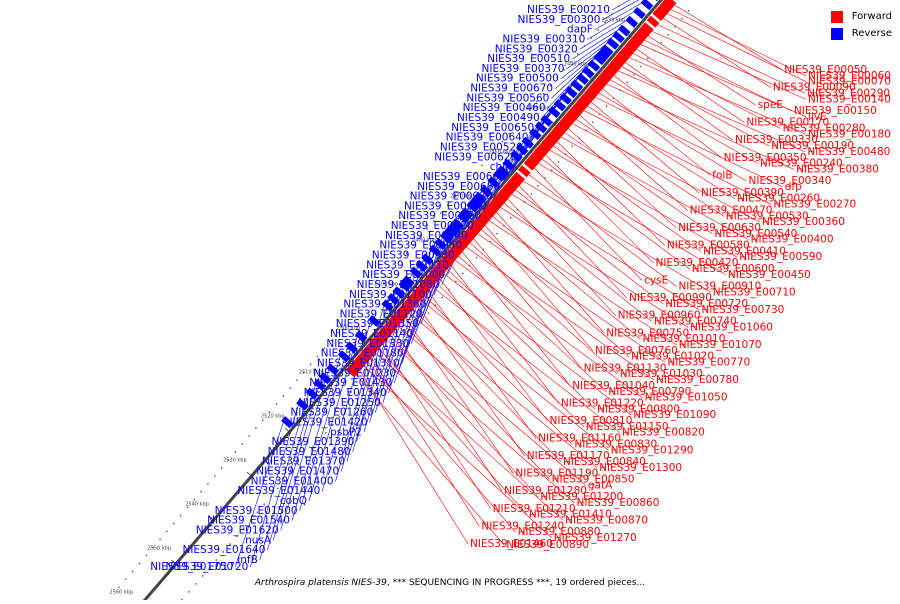  Describe the element at coordinates (656, 281) in the screenshot. I see `forward-gene-label: cysE` at that location.